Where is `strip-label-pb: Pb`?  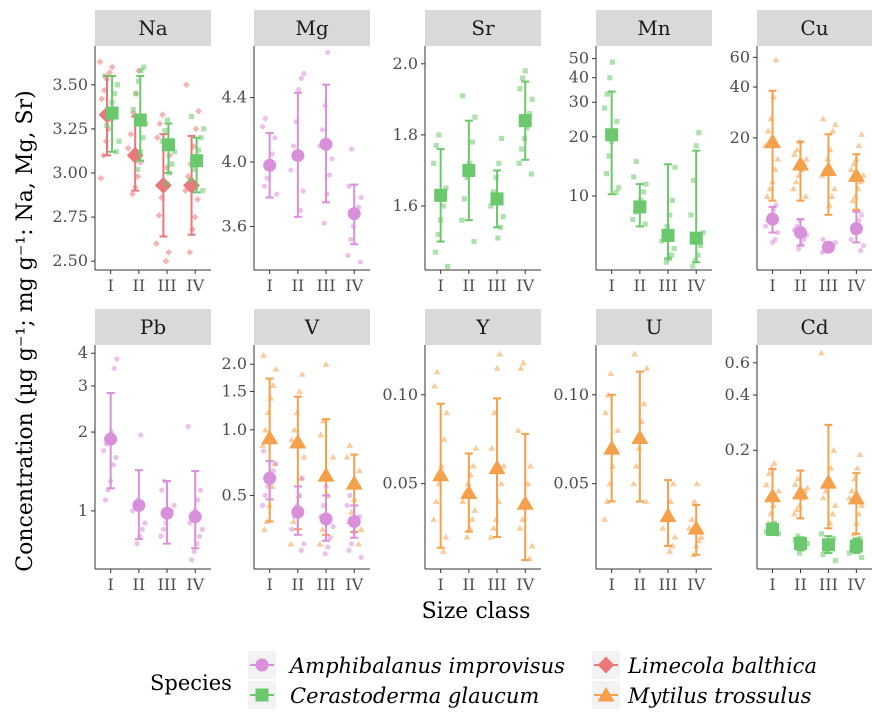 strip-label-pb: Pb is located at coordinates (153, 327).